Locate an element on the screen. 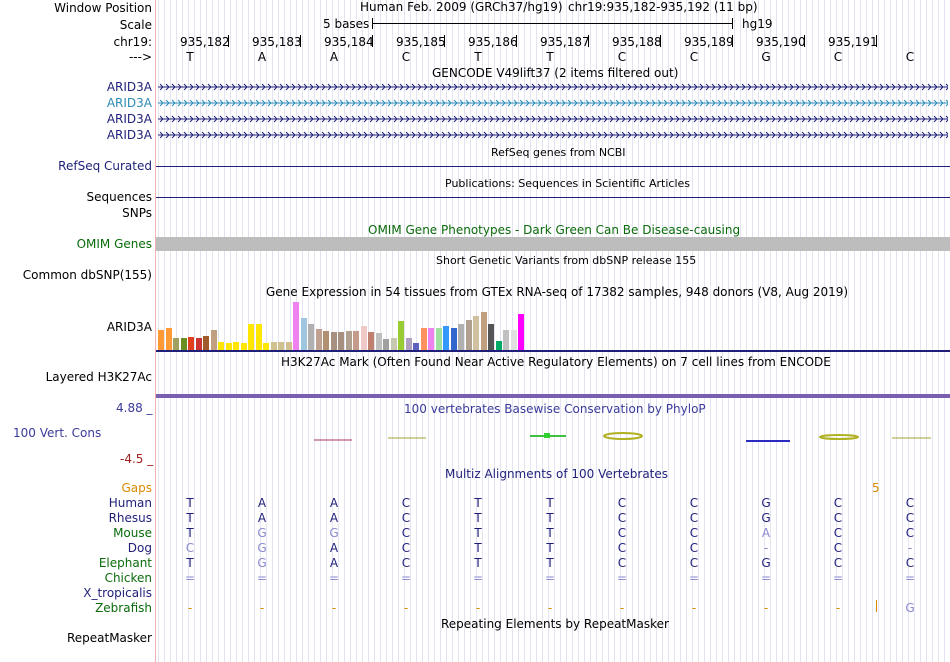  species-label-chicken: Chicken is located at coordinates (128, 578).